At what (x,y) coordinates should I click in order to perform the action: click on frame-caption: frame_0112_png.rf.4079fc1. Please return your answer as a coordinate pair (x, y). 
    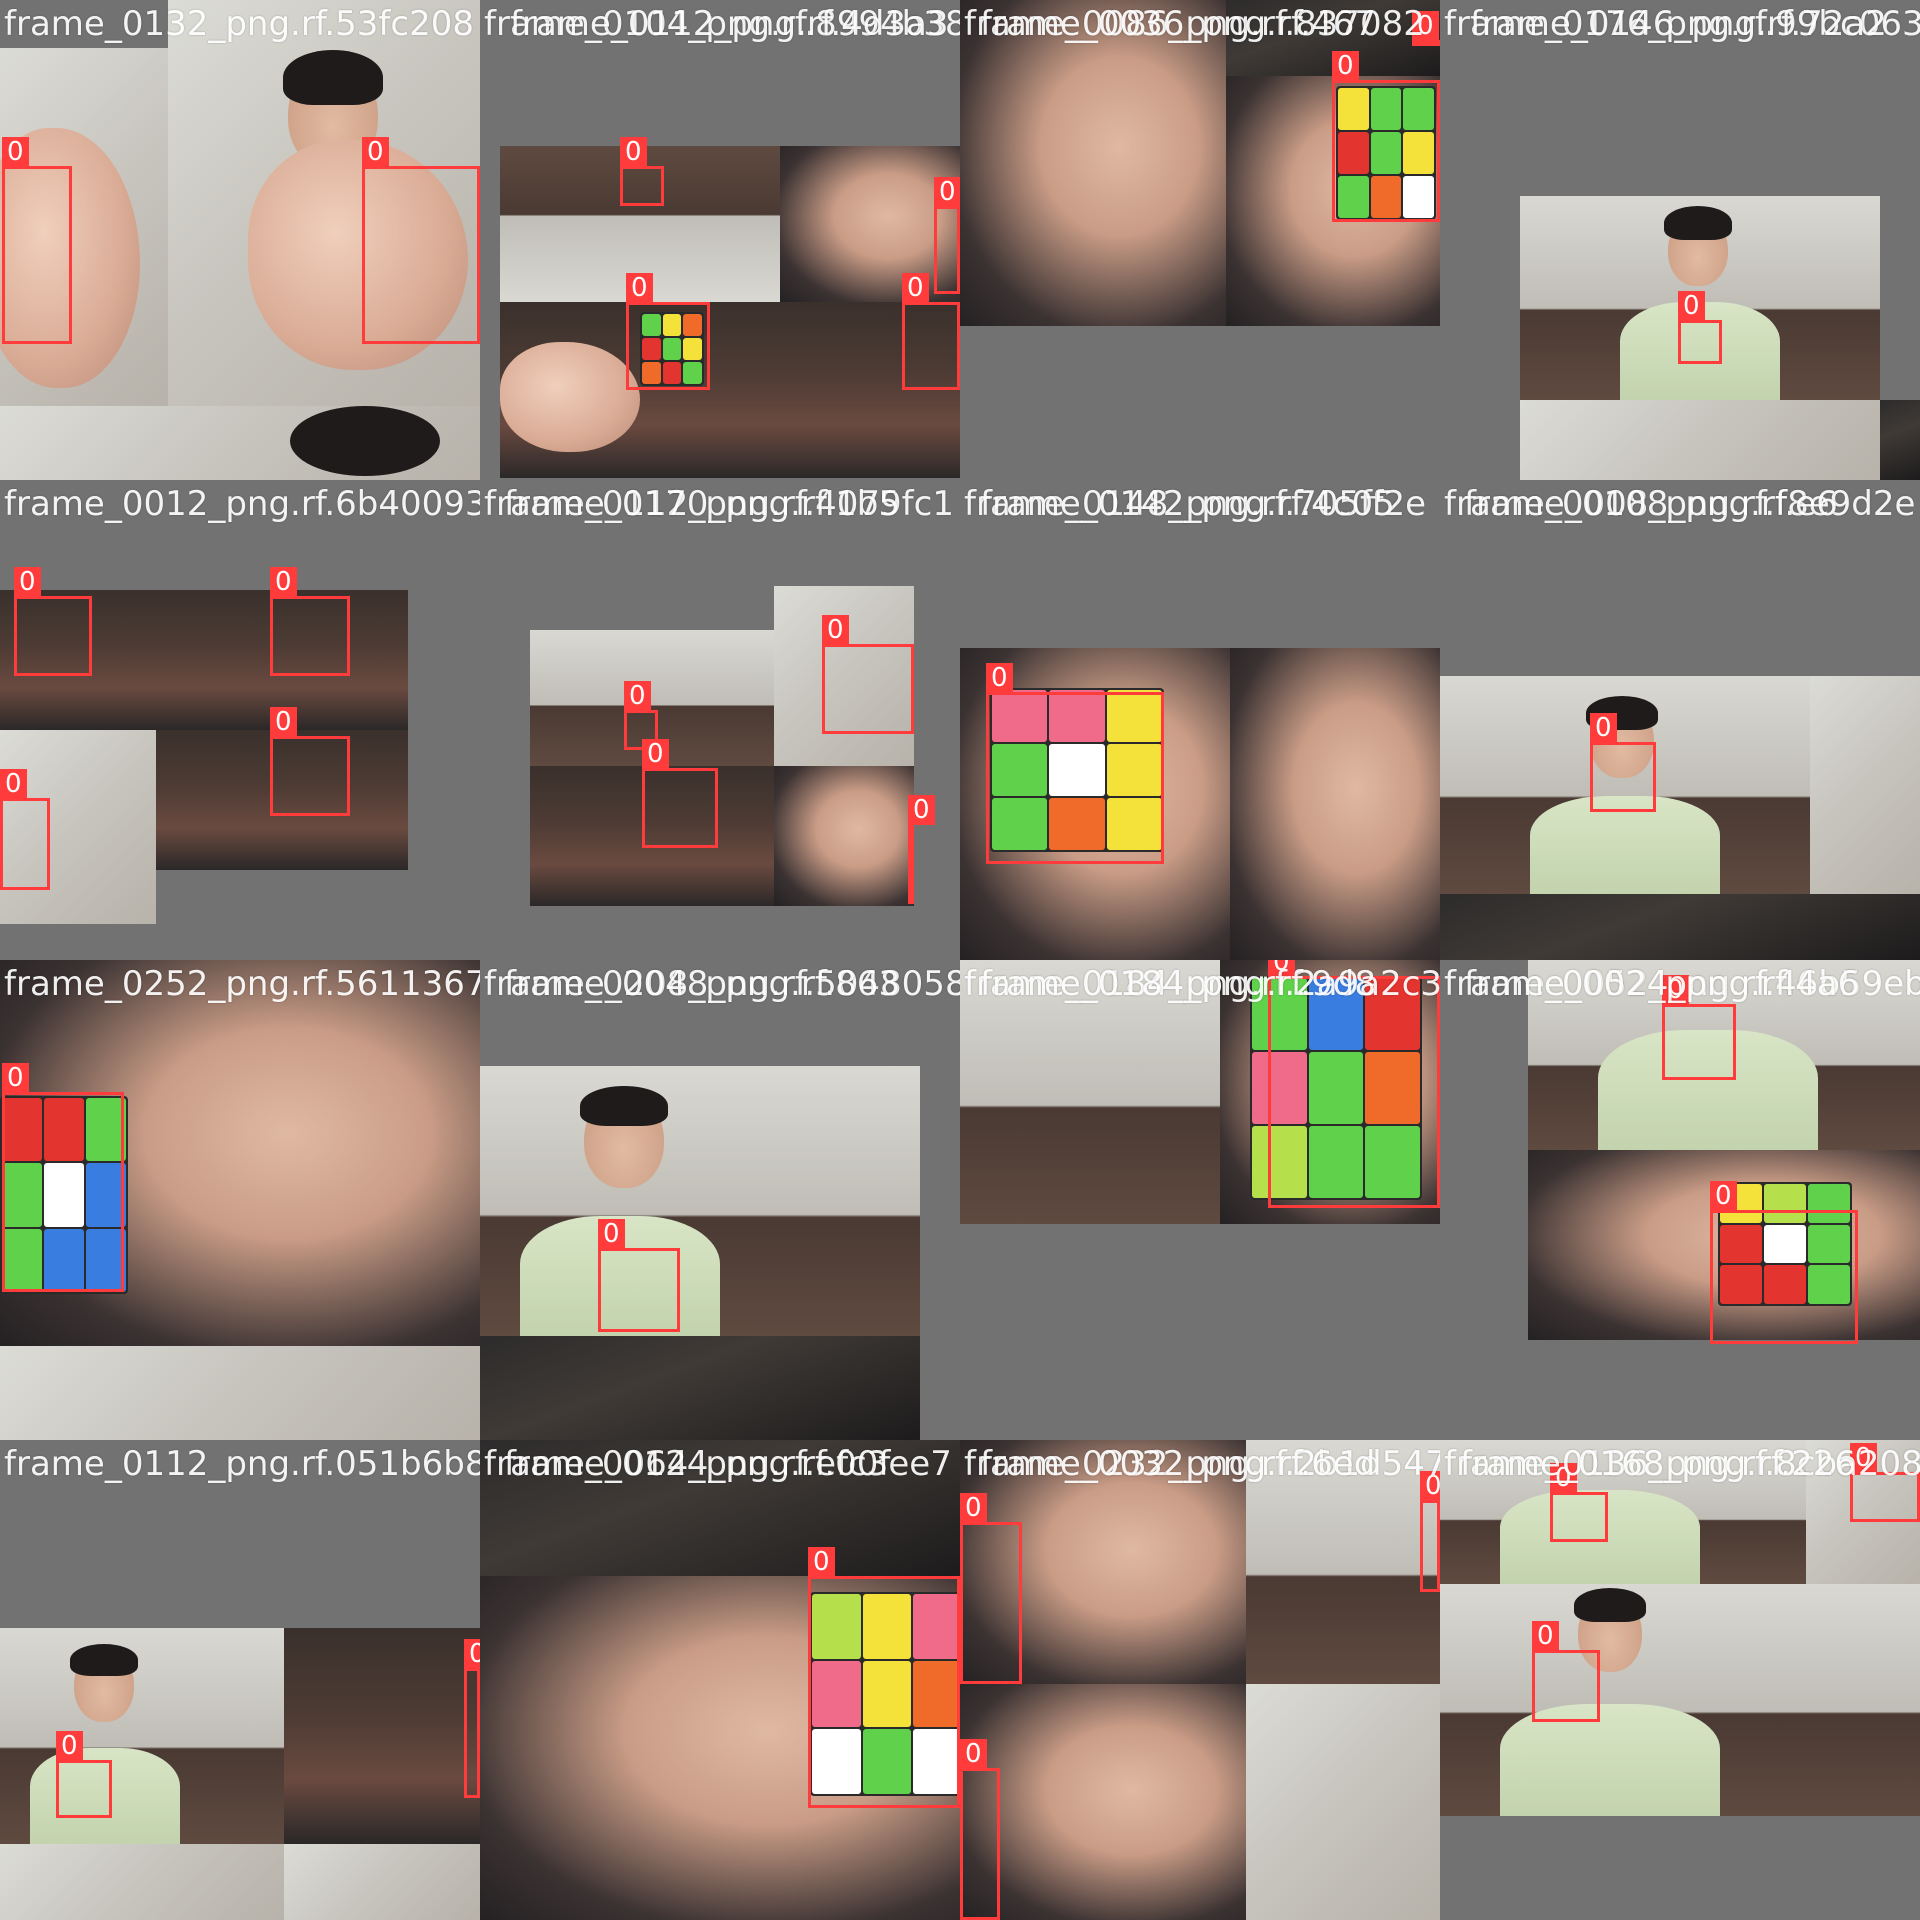
    Looking at the image, I should click on (719, 504).